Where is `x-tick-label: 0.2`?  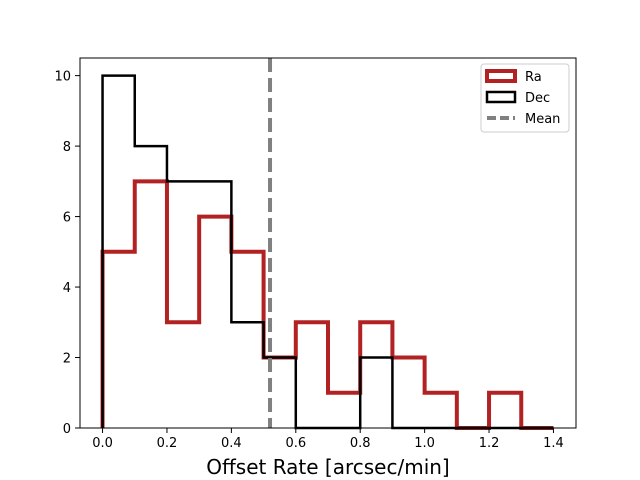 x-tick-label: 0.2 is located at coordinates (167, 443).